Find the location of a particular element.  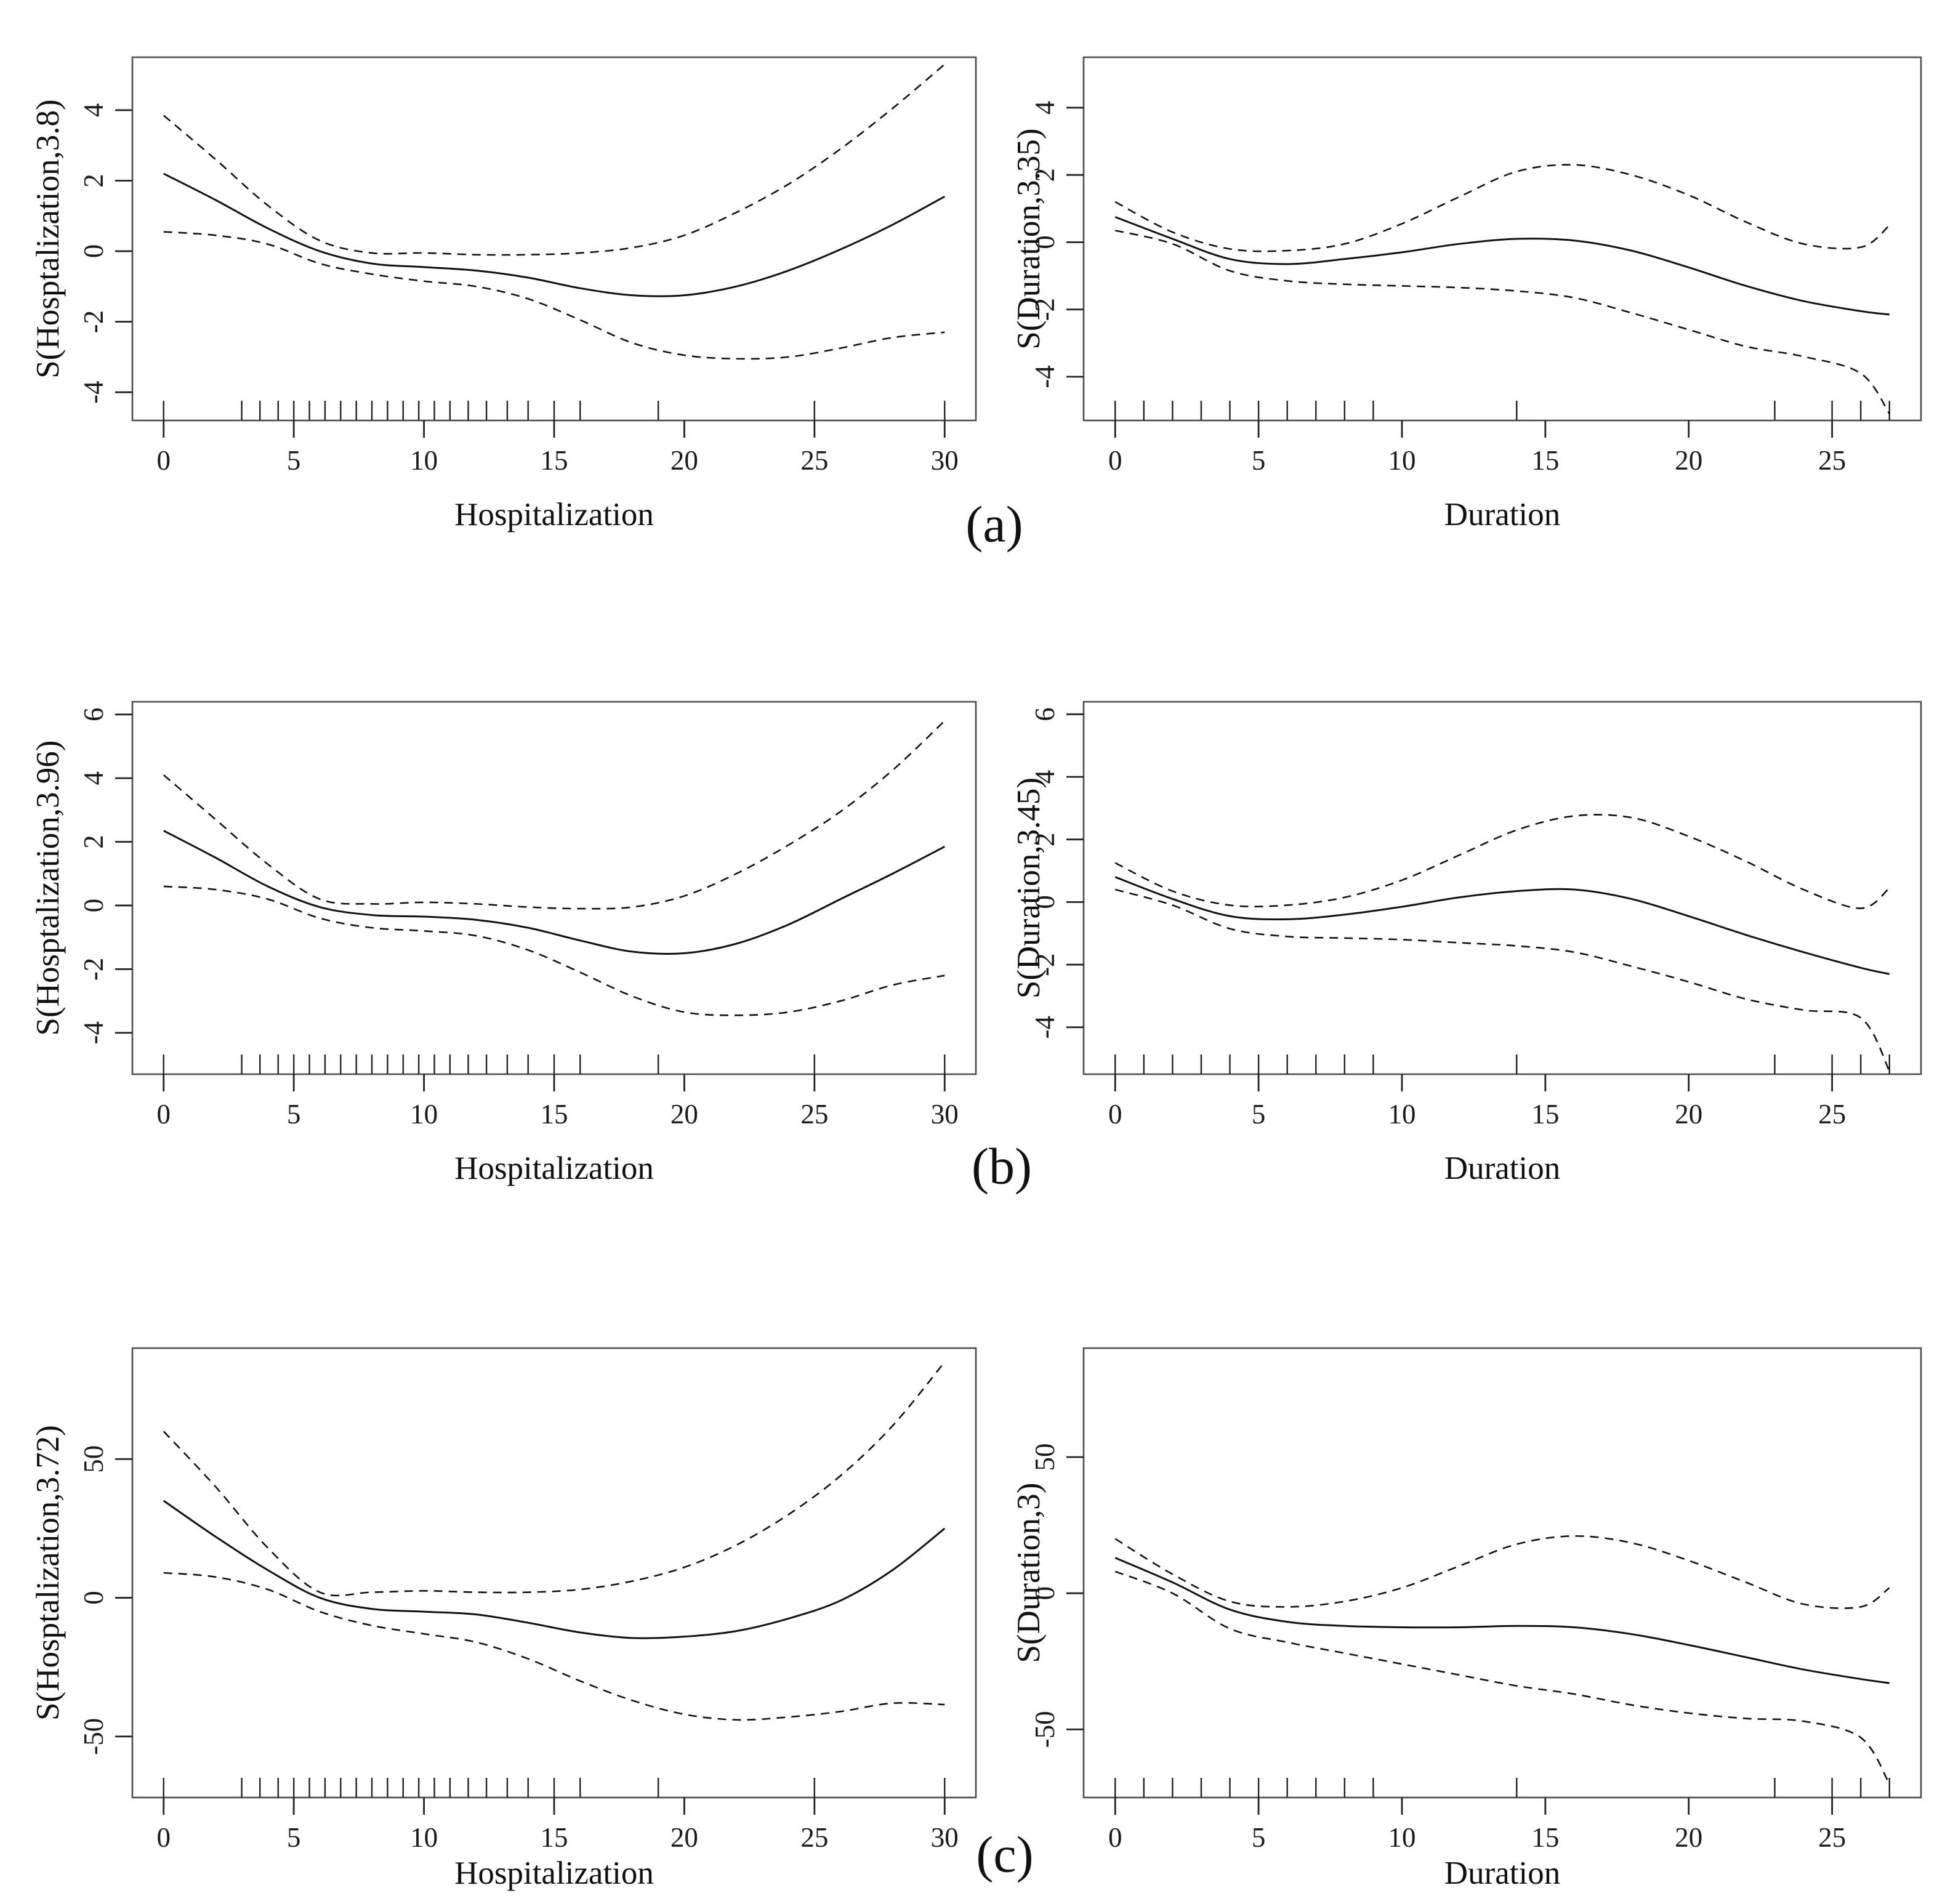

y-axis-label: S(Hosptalization,3.96) is located at coordinates (48, 888).